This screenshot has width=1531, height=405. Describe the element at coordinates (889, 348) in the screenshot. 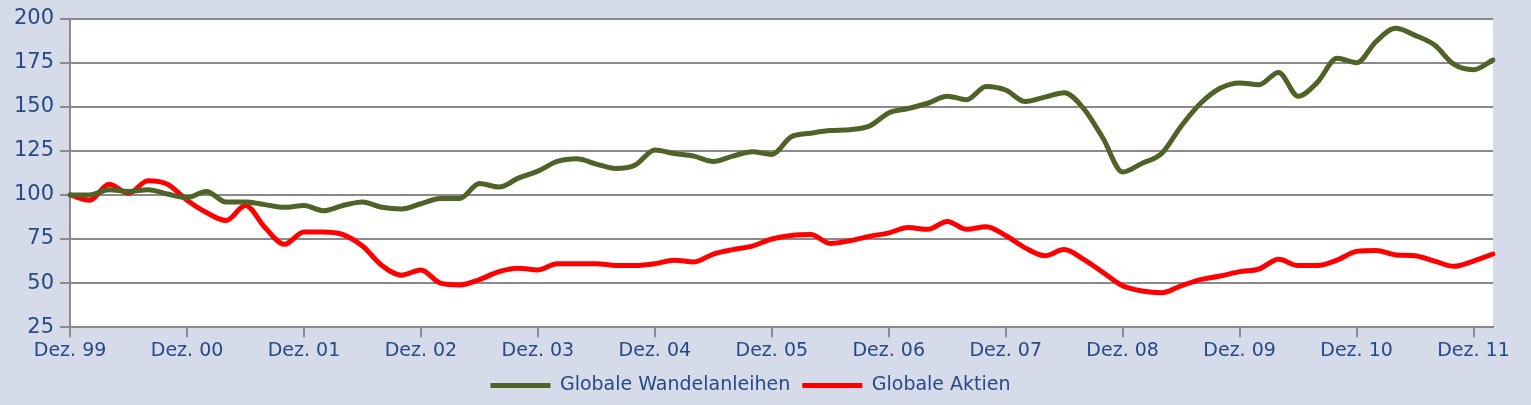

I see `x-tick-label: Dez. 06` at that location.